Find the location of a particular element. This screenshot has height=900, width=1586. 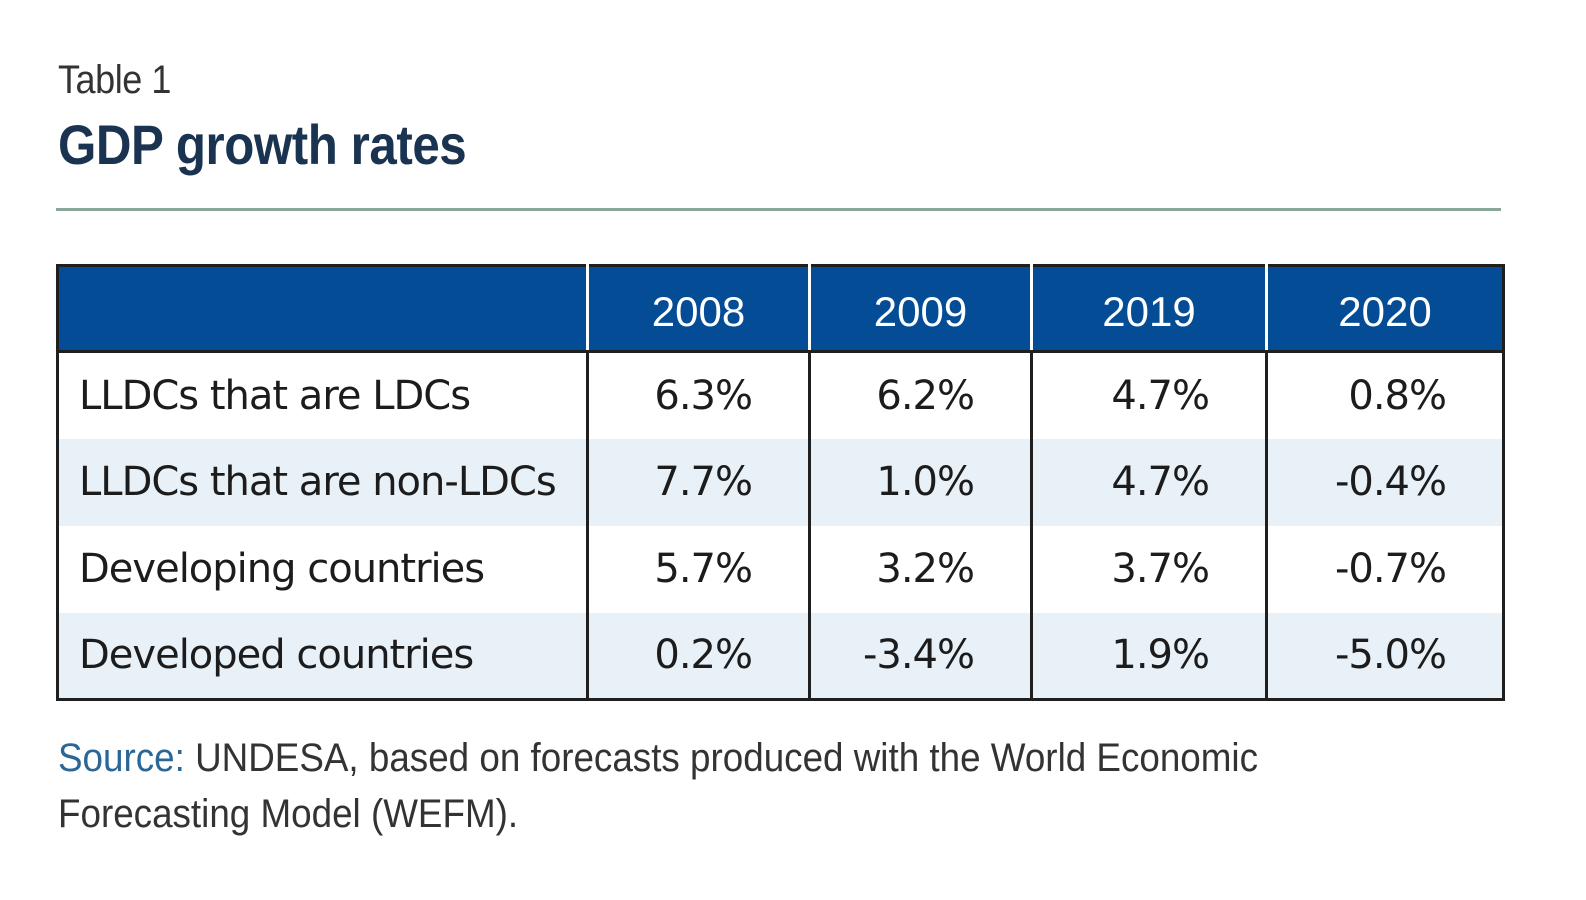

title-divider is located at coordinates (778, 209).